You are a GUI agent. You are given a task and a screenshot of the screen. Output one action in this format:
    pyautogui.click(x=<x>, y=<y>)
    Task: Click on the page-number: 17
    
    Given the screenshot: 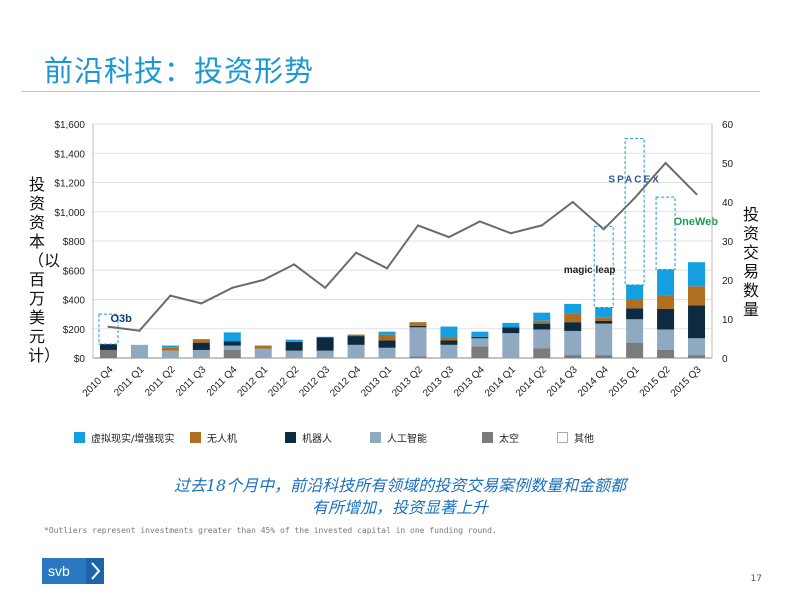 What is the action you would take?
    pyautogui.click(x=756, y=579)
    